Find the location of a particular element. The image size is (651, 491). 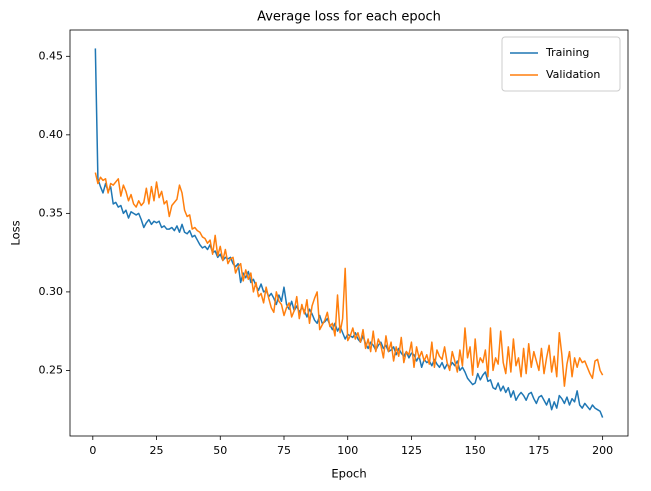

legend: Training Validation is located at coordinates (561, 64).